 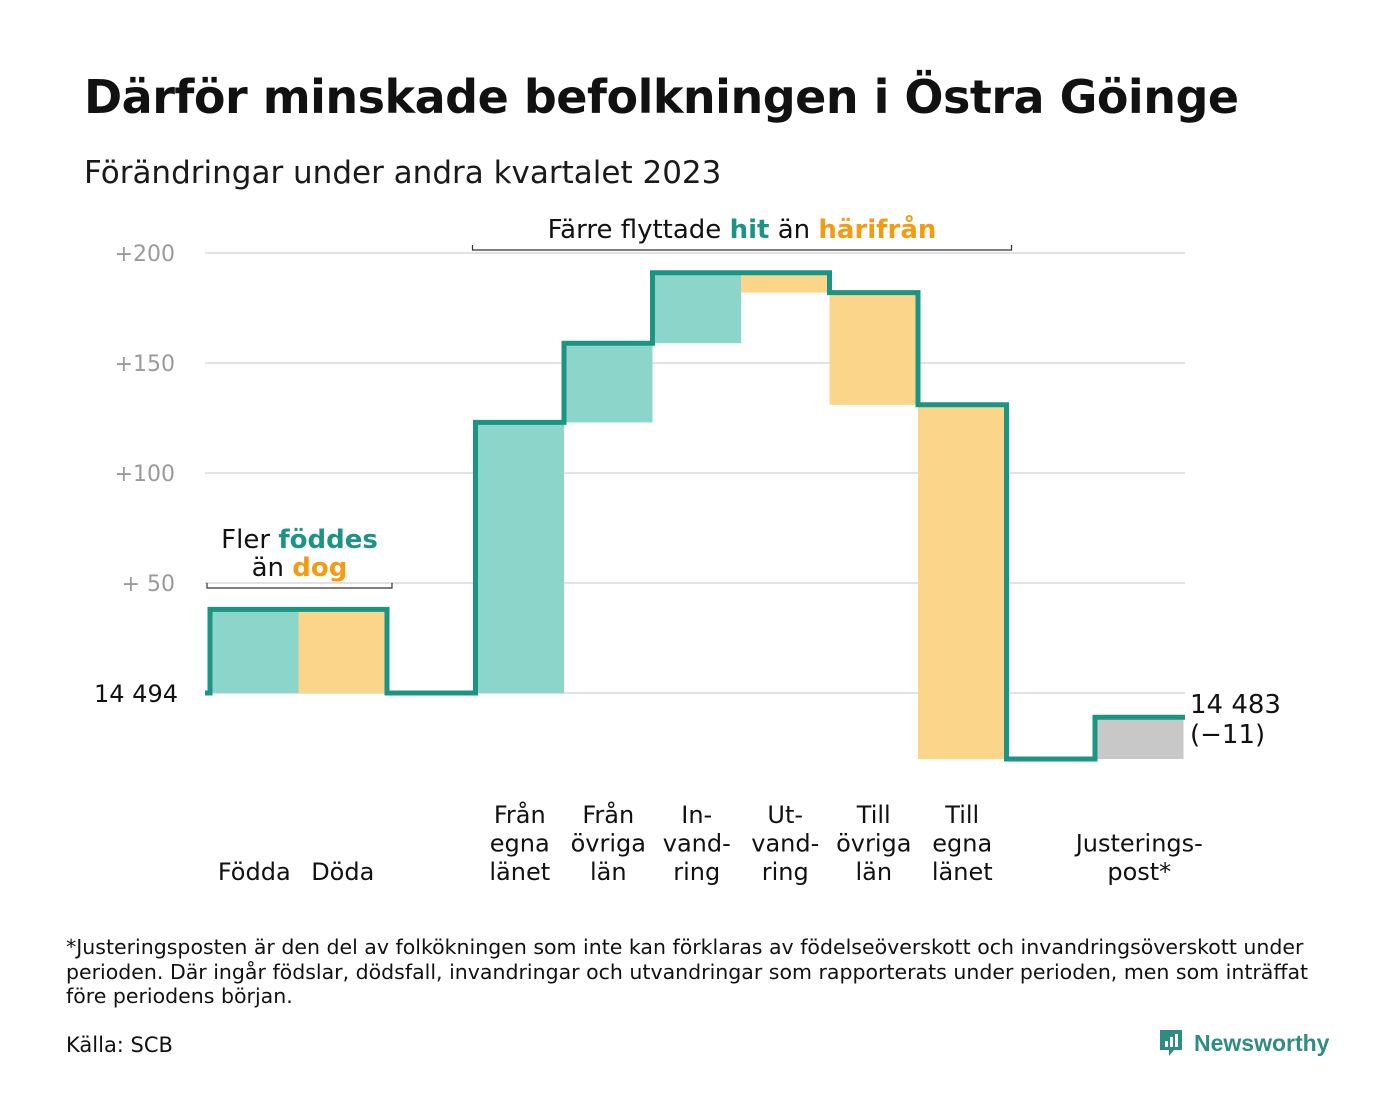 I want to click on bar-till-egna-lanet, so click(x=962, y=581).